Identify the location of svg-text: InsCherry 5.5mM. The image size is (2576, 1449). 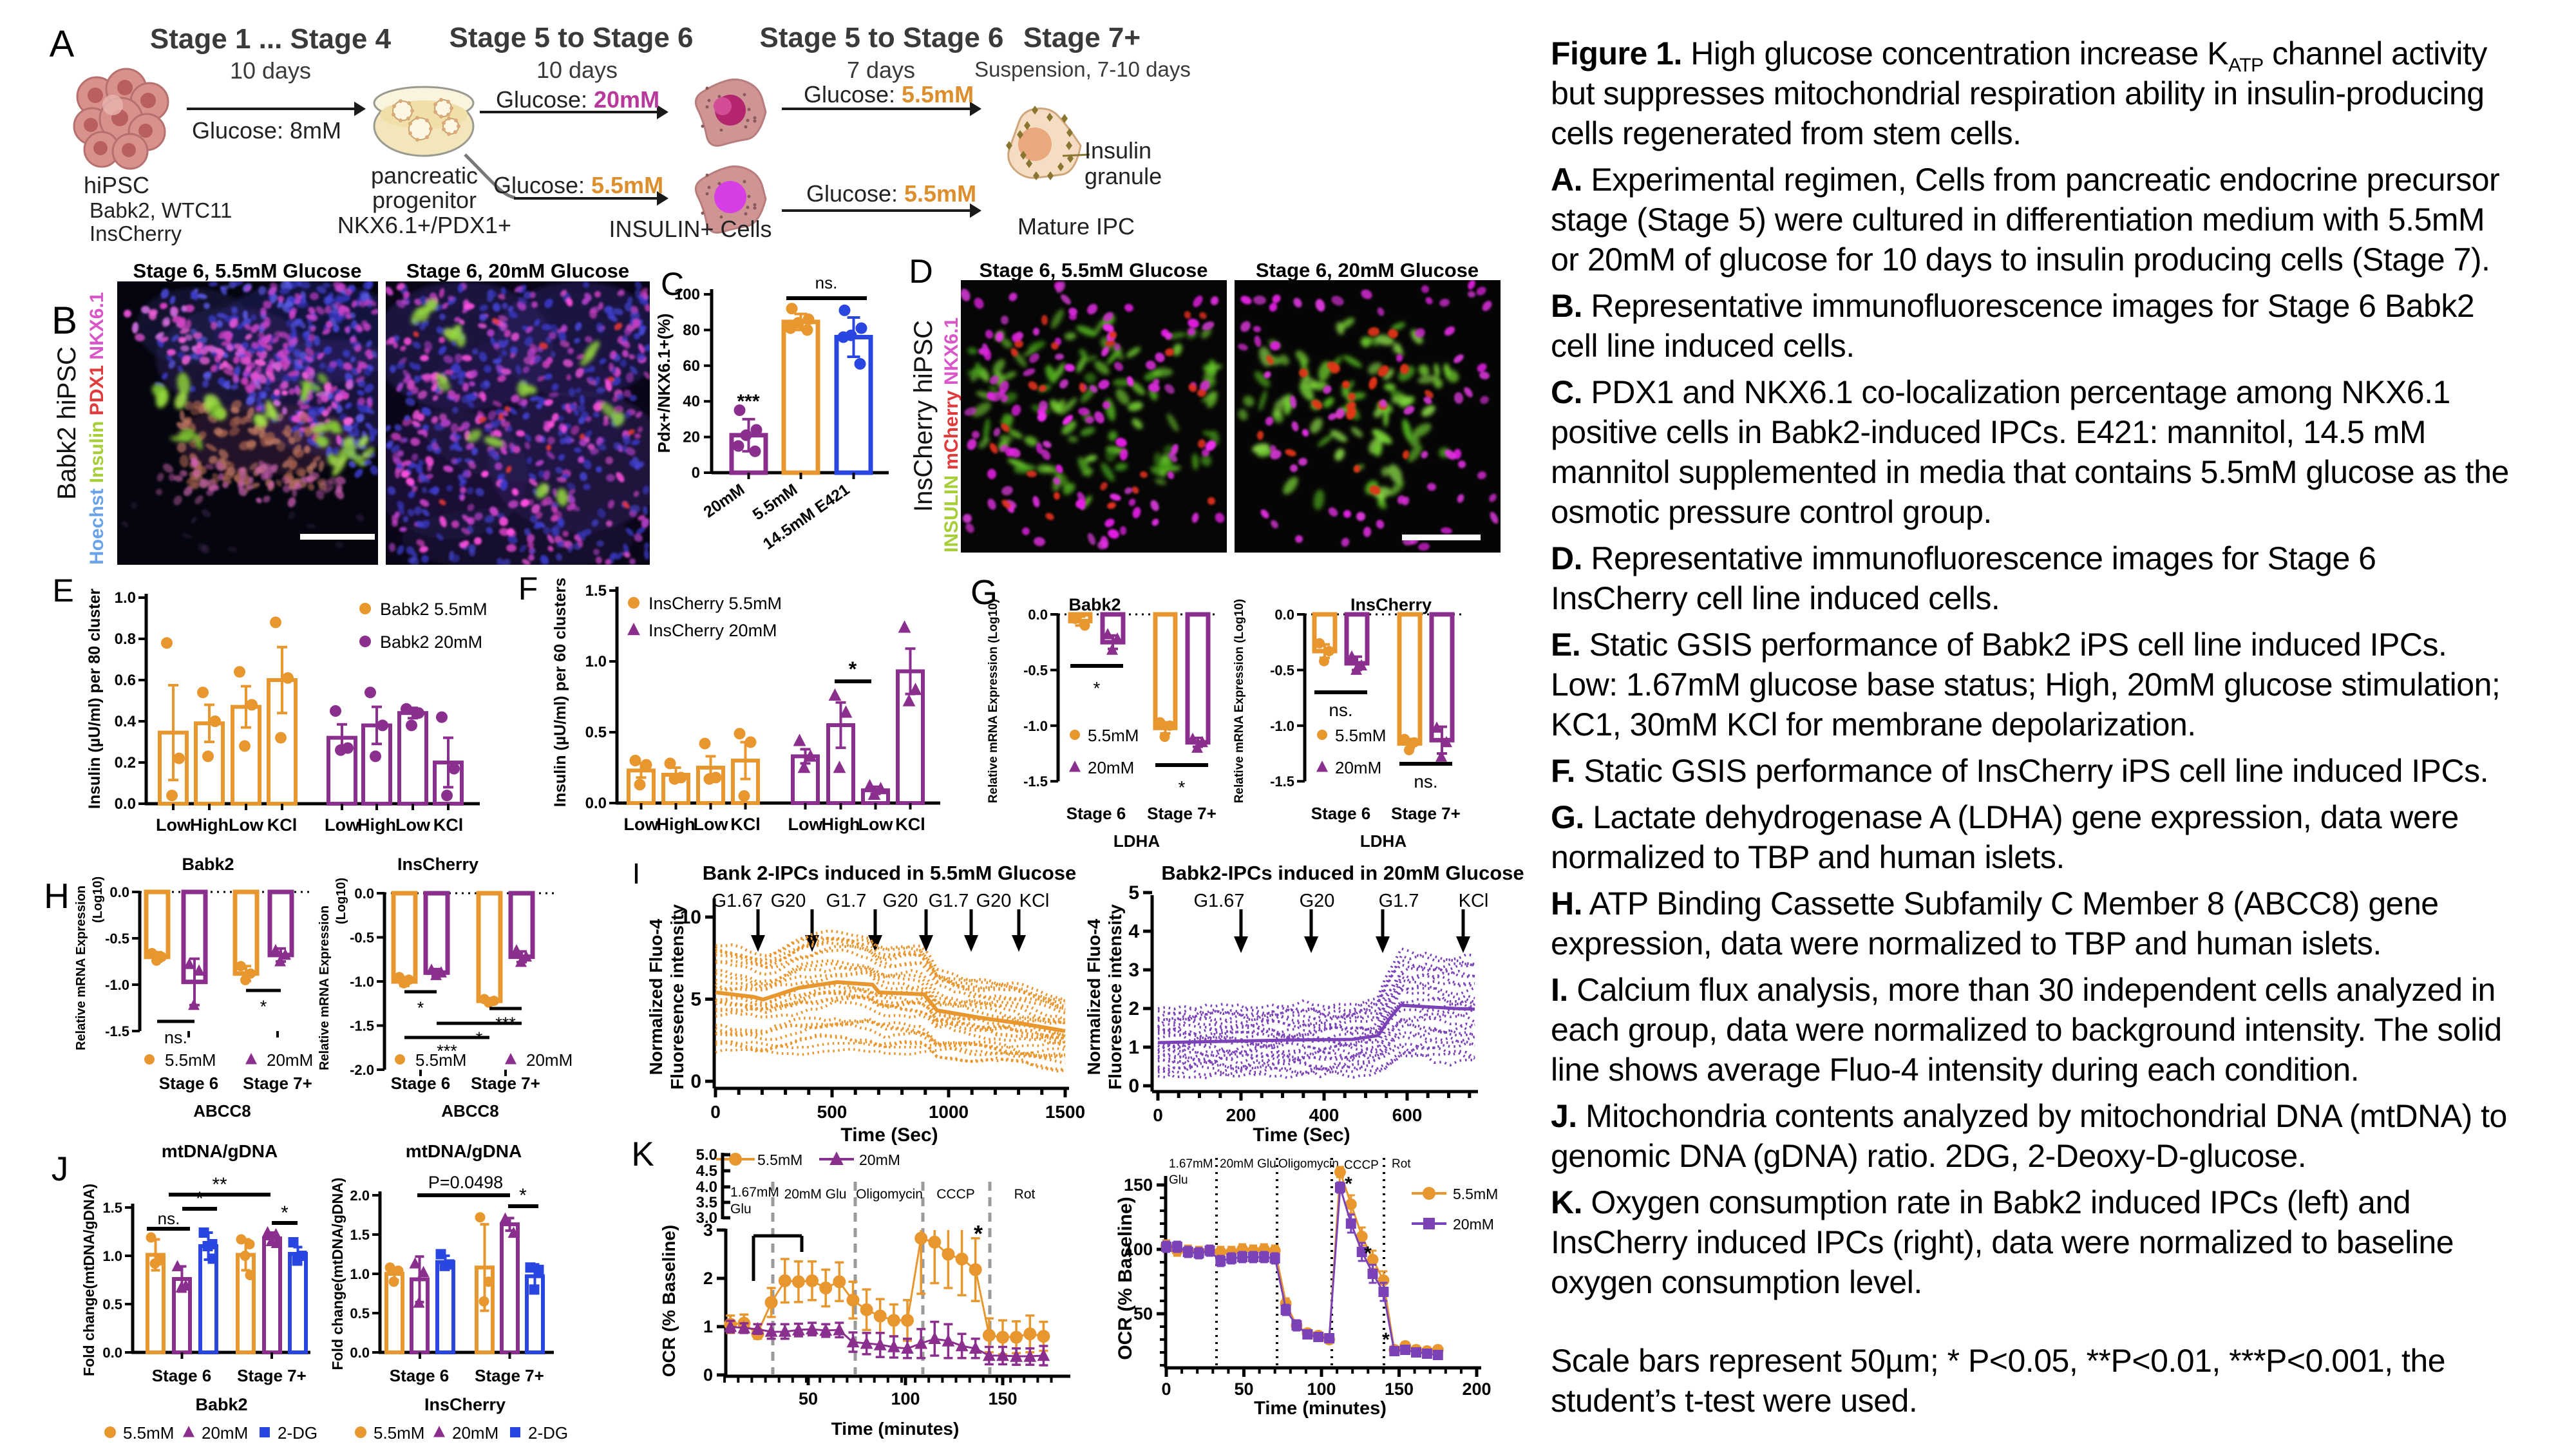
(716, 603).